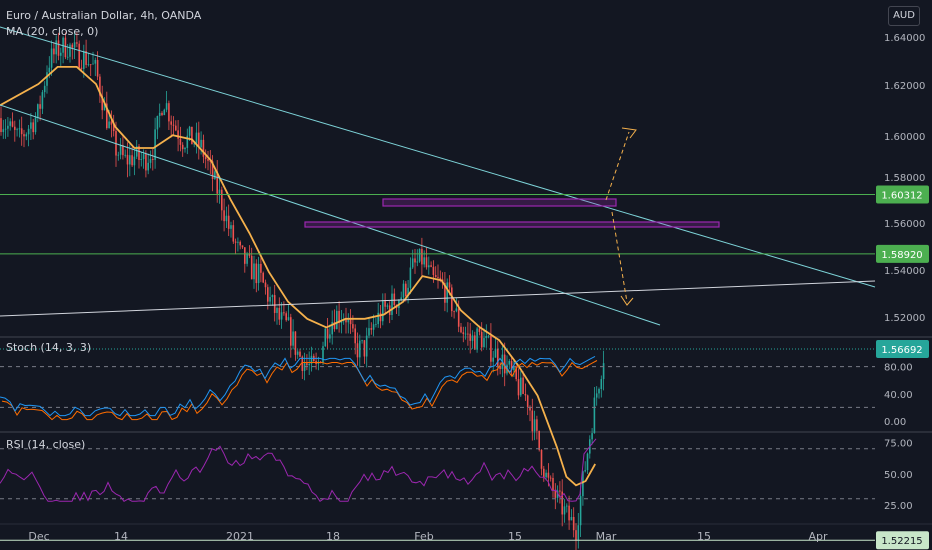 Image resolution: width=932 pixels, height=550 pixels. What do you see at coordinates (299, 390) in the screenshot?
I see `stoch-d-line` at bounding box center [299, 390].